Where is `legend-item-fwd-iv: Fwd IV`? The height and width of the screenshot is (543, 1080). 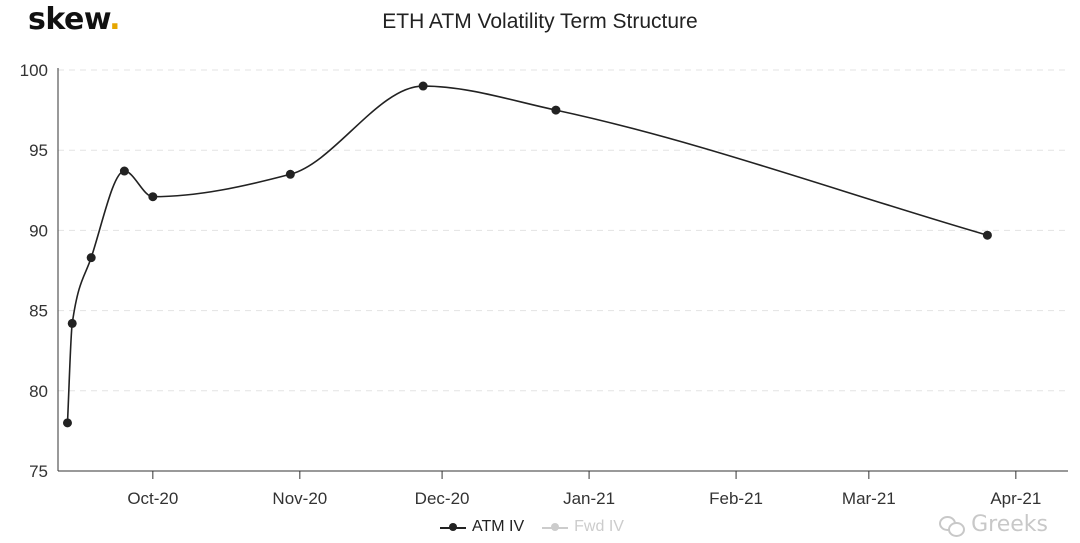
legend-item-fwd-iv: Fwd IV is located at coordinates (583, 527).